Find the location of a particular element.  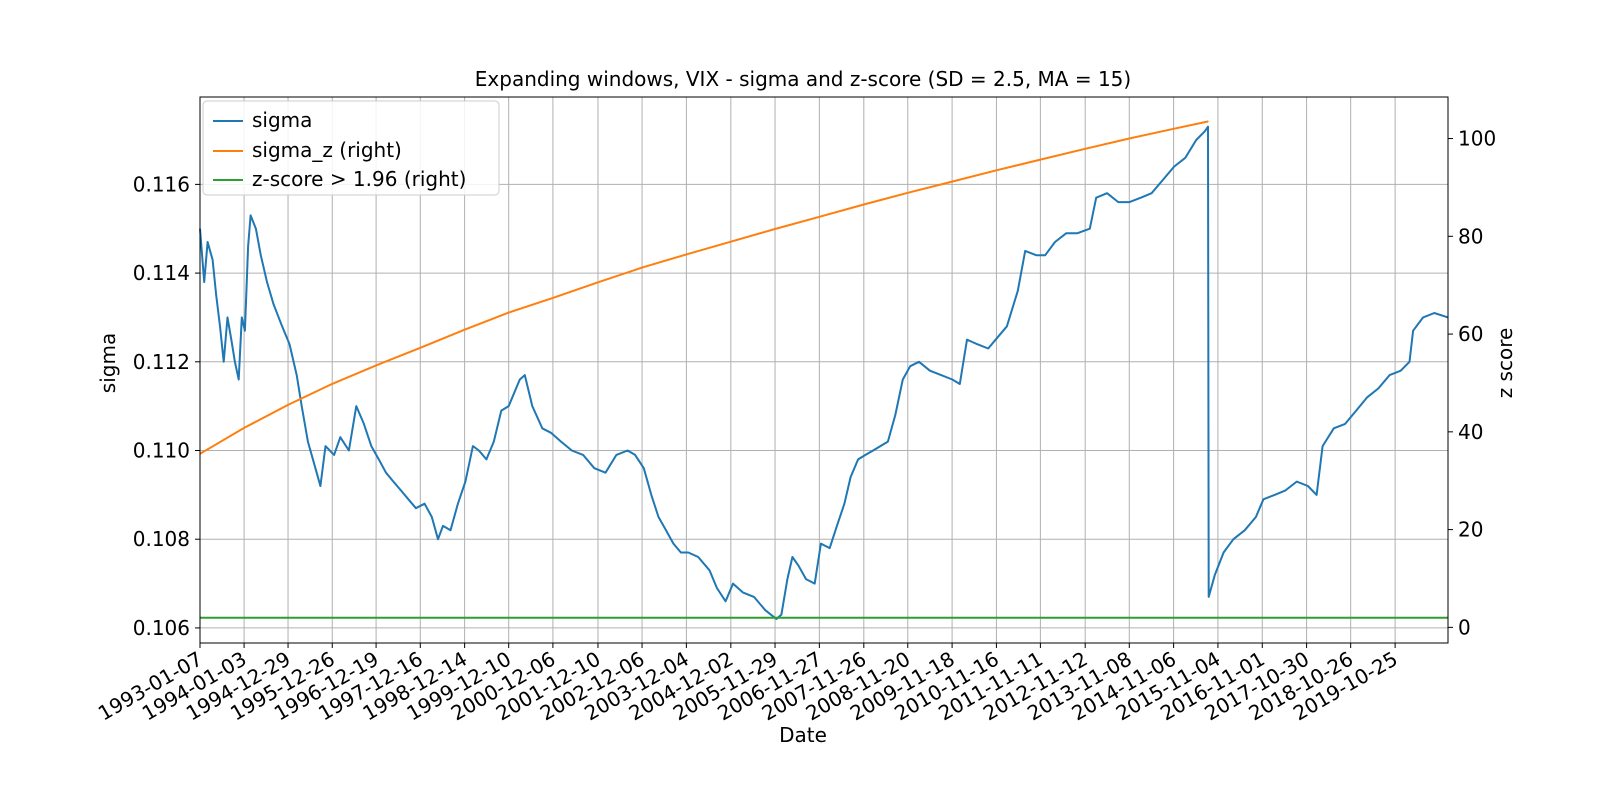

y-tick-label-left: 0.116 is located at coordinates (161, 184).